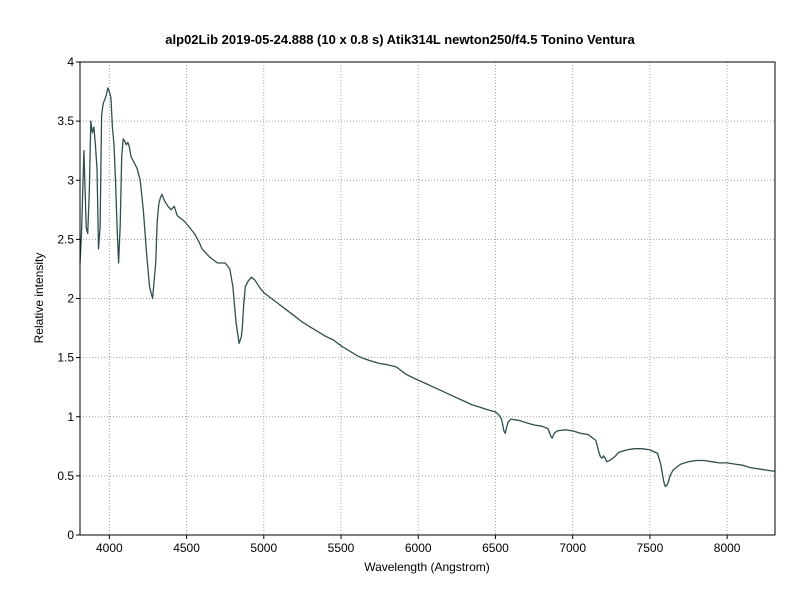 The height and width of the screenshot is (600, 800). I want to click on y-tick-label: 0, so click(70, 535).